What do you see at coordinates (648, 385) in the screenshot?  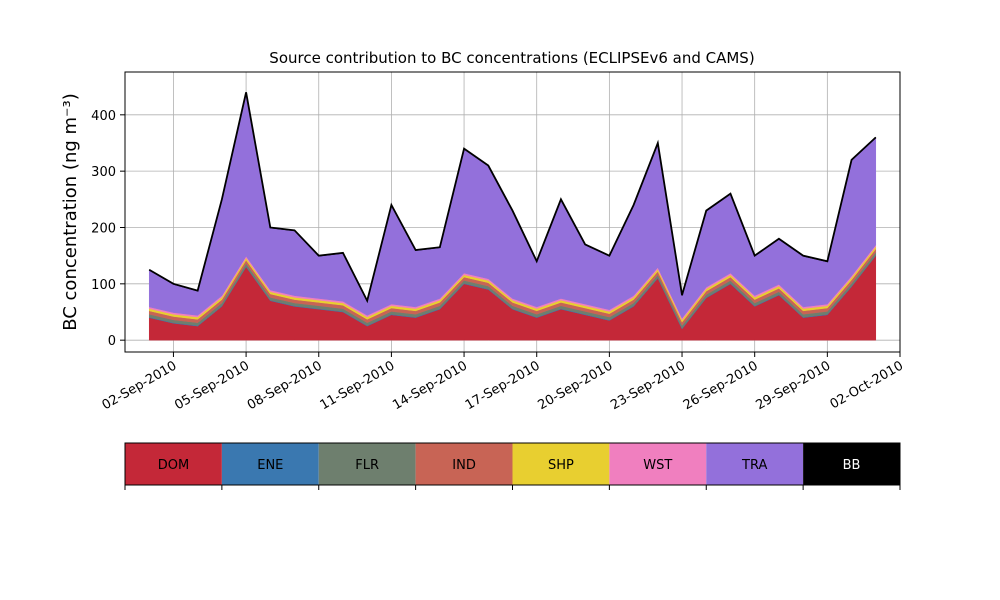 I see `x-tick-label: 23-Sep-2010` at bounding box center [648, 385].